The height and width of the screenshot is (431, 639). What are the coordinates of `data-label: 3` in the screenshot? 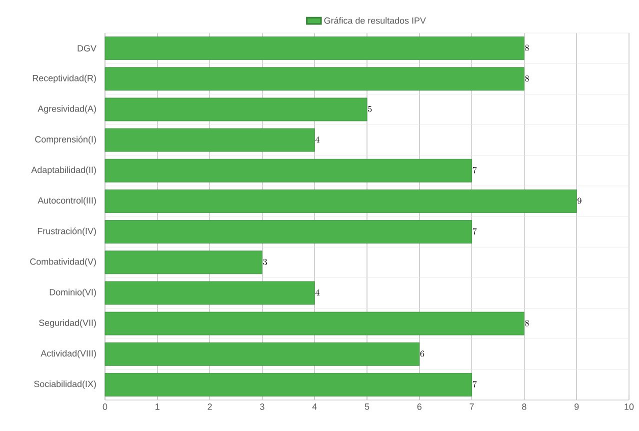 It's located at (265, 262).